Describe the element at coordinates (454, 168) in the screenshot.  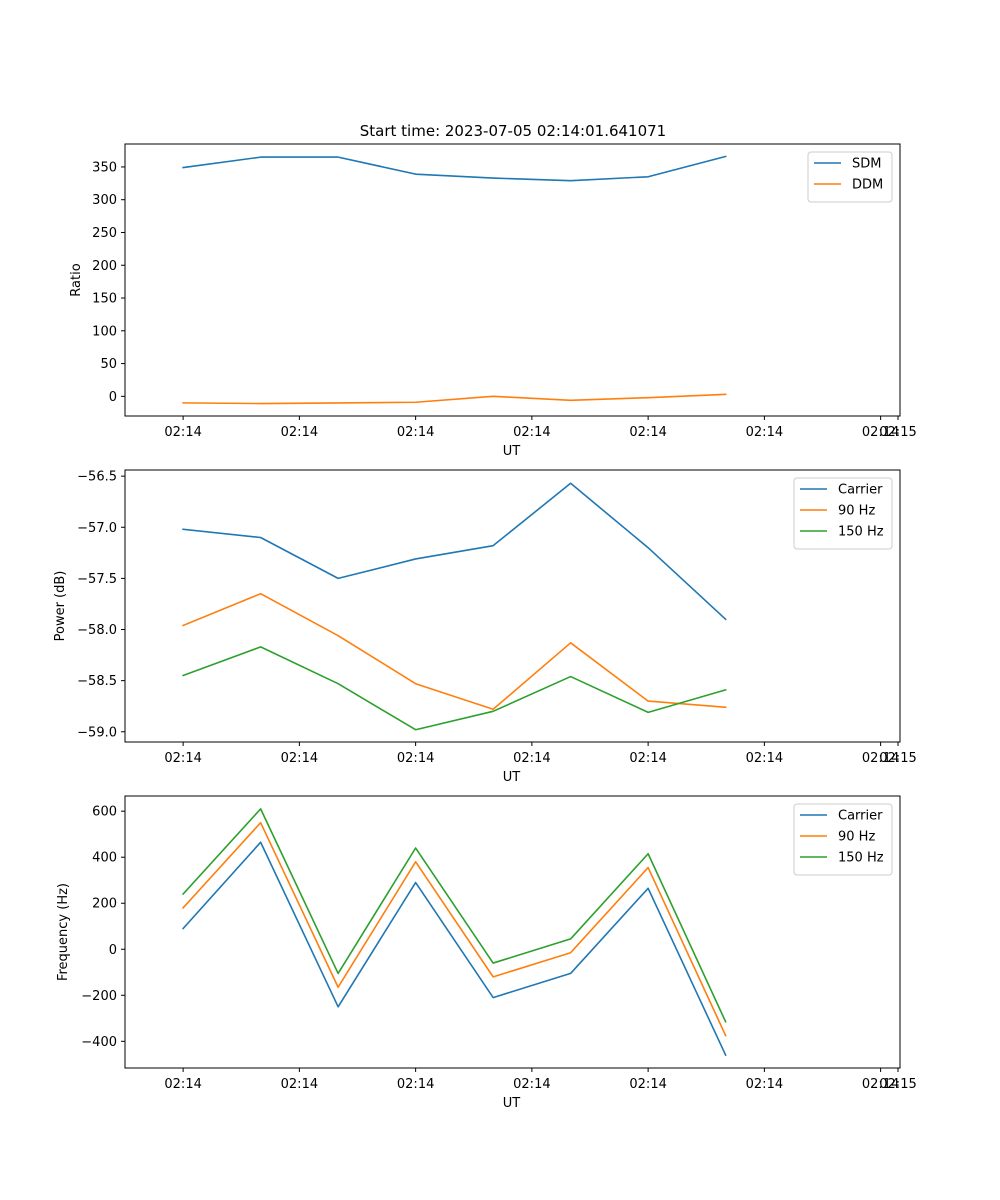
I see `series-line-sdm` at that location.